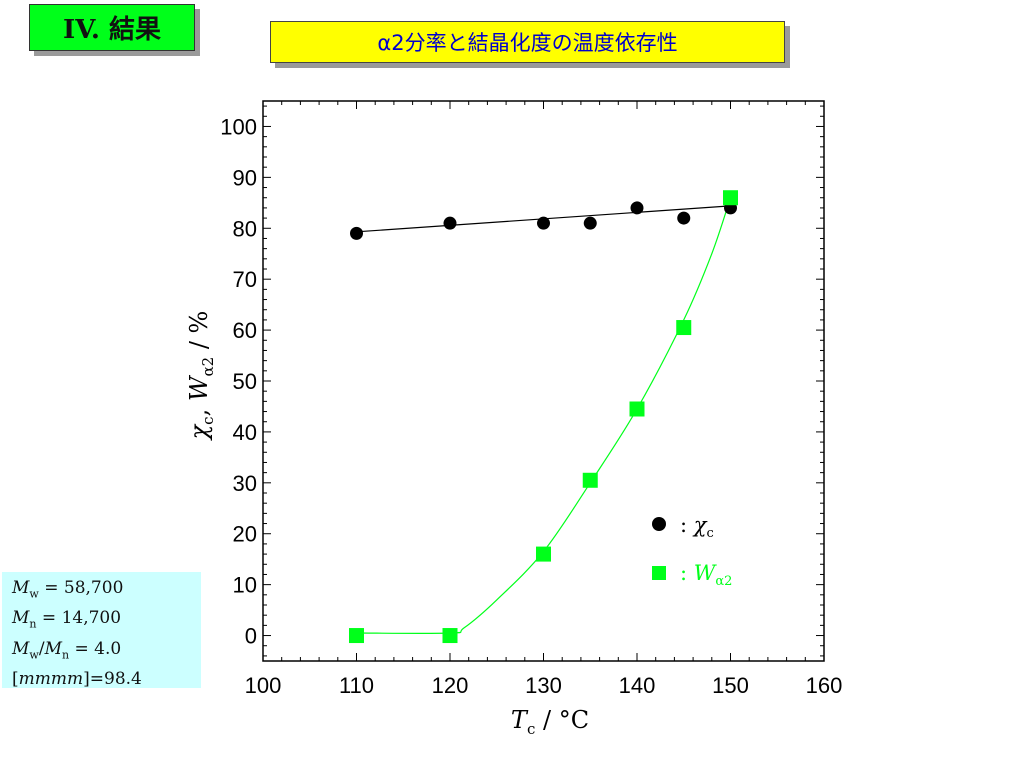  I want to click on legend-label-w: : Wα2, so click(706, 575).